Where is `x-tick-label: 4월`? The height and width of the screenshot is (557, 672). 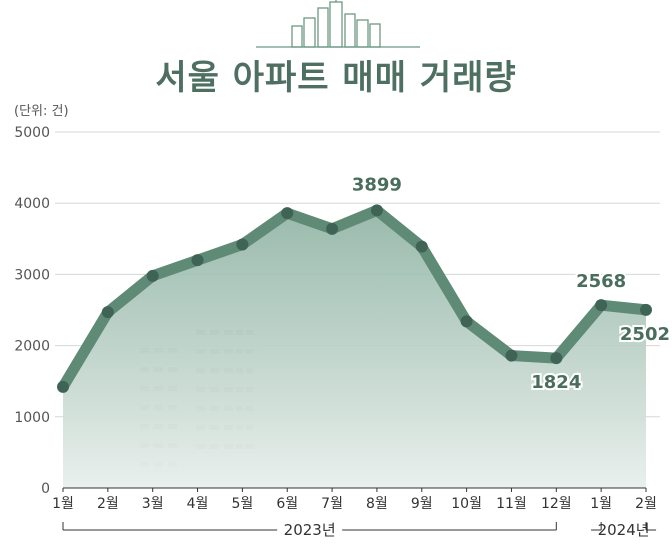 x-tick-label: 4월 is located at coordinates (198, 504).